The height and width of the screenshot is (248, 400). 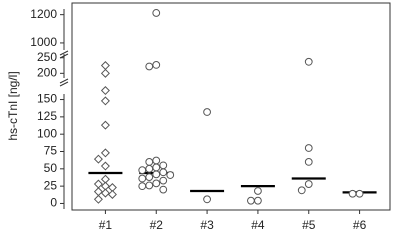 I want to click on x-tick-label: #6, so click(x=360, y=225).